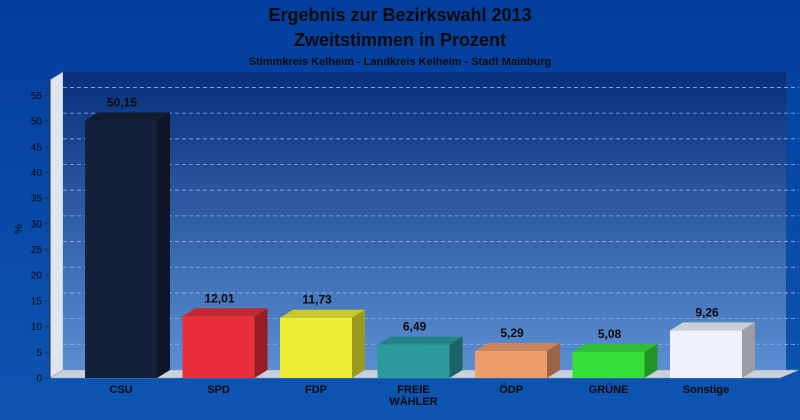 Image resolution: width=800 pixels, height=420 pixels. I want to click on y-tick-label: 50, so click(37, 122).